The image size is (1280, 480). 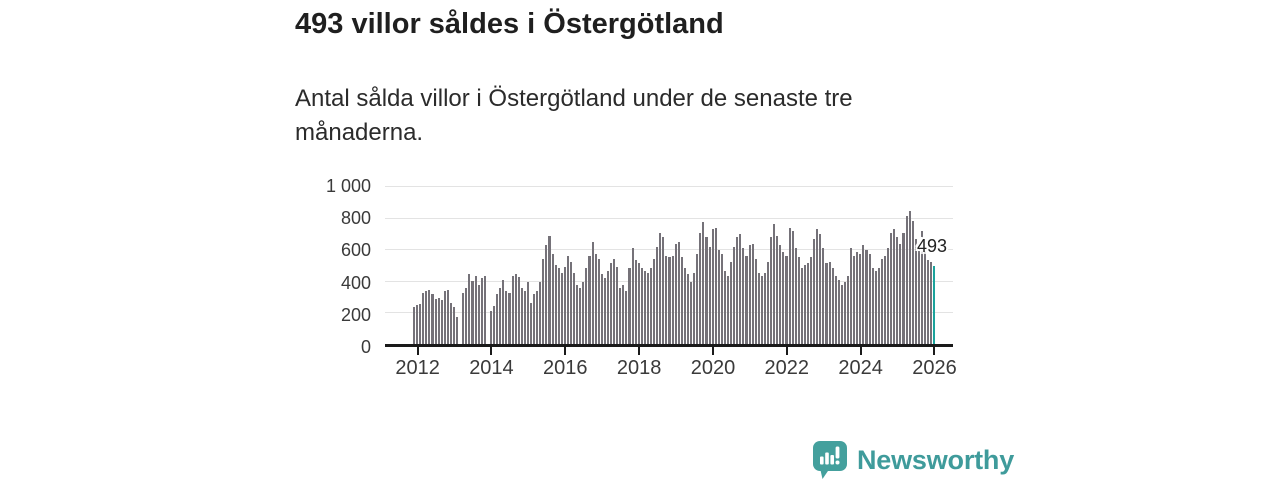 I want to click on x-tick-label: 2026, so click(x=934, y=368).